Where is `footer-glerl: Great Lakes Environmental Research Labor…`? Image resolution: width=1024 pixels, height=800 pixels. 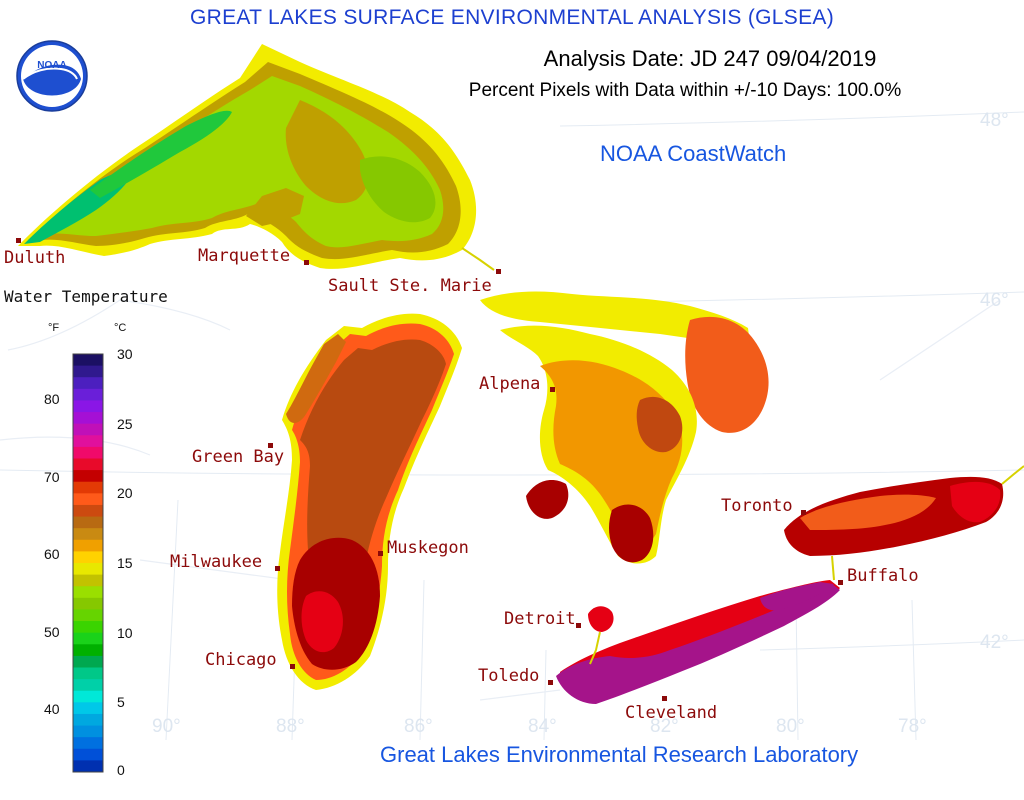
footer-glerl: Great Lakes Environmental Research Labor… is located at coordinates (619, 754).